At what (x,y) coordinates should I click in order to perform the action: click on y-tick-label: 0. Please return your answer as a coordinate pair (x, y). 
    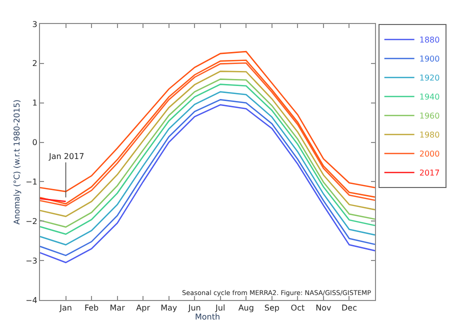
    Looking at the image, I should click on (35, 143).